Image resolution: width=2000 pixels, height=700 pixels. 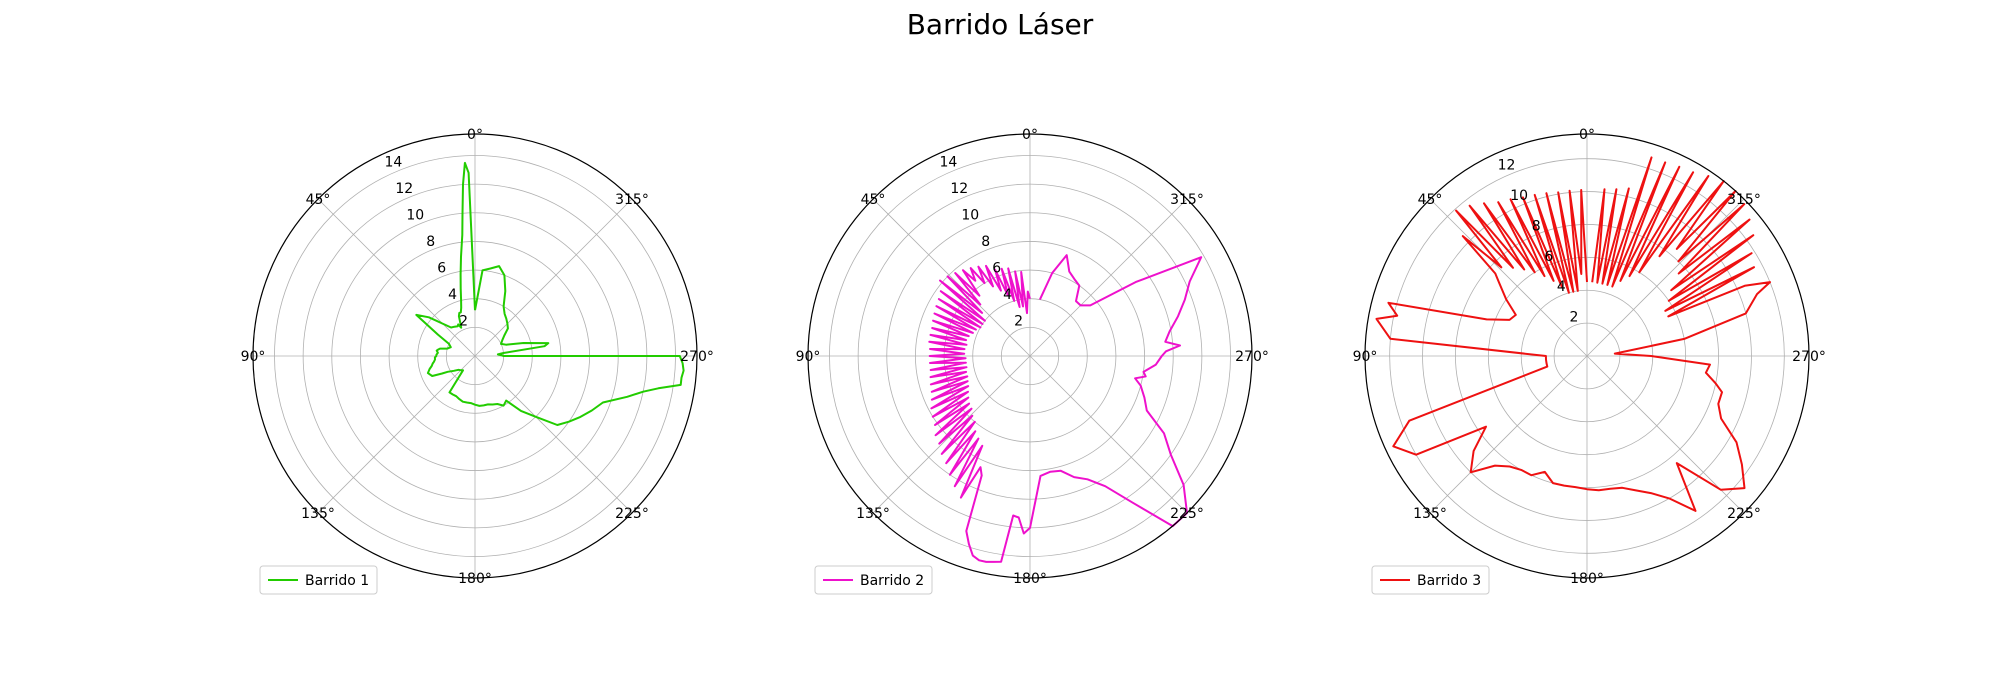 What do you see at coordinates (892, 581) in the screenshot?
I see `legend-label: Barrido 2` at bounding box center [892, 581].